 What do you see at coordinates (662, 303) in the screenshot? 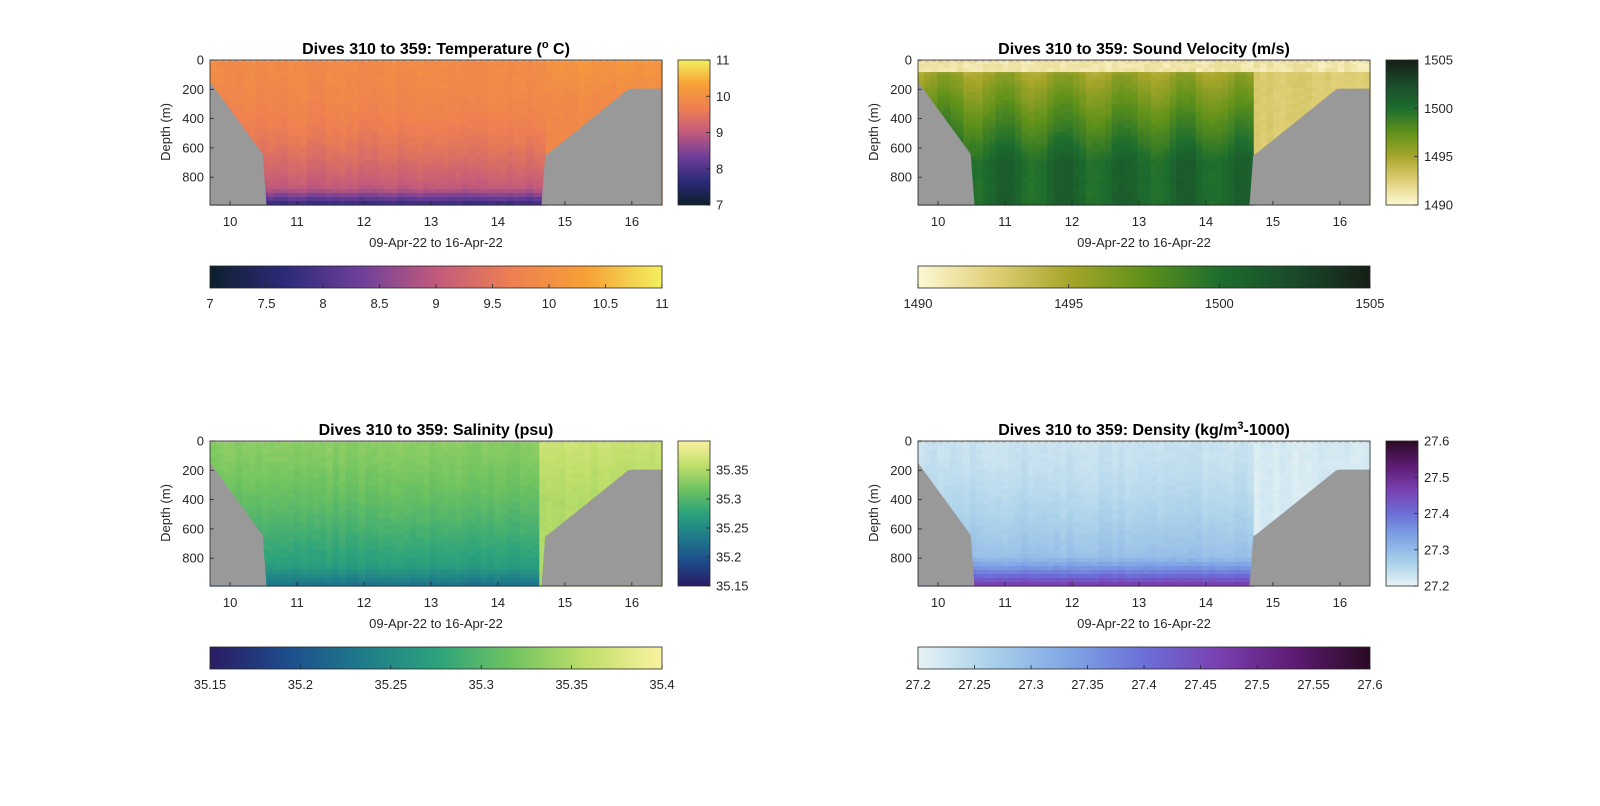
I see `colorbar-tick-label: 11` at bounding box center [662, 303].